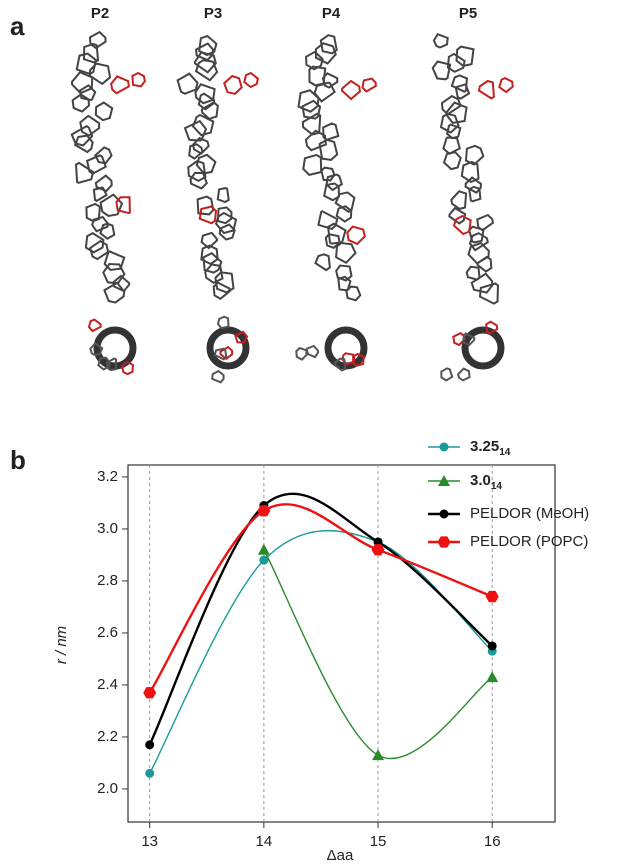 The width and height of the screenshot is (628, 866). I want to click on legend-name: PELDOR (POPC), so click(529, 541).